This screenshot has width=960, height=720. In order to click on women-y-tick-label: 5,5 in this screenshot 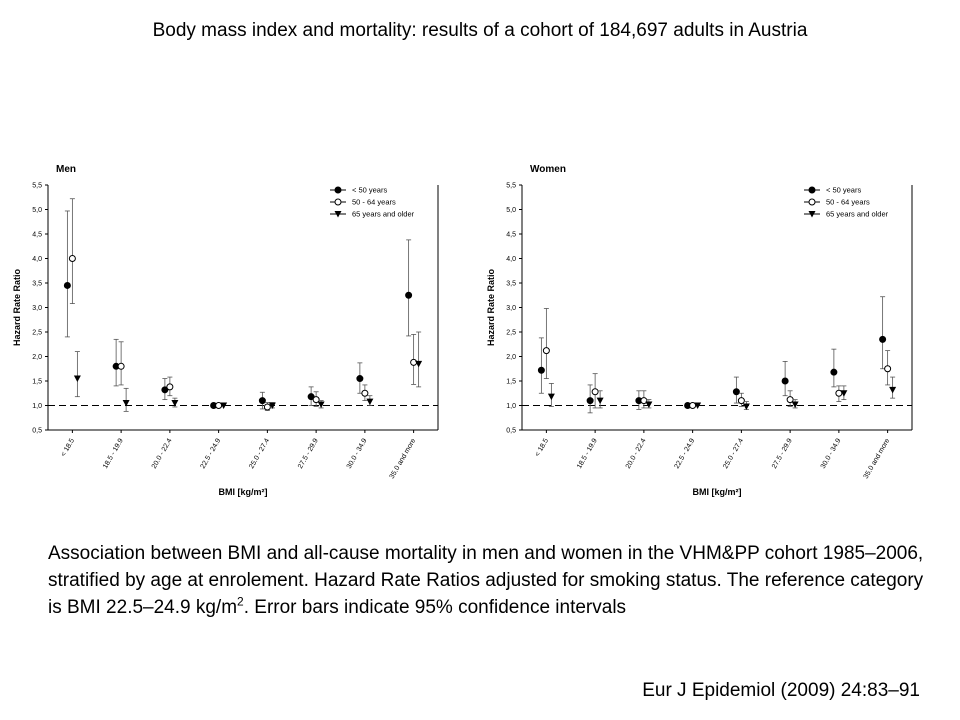, I will do `click(511, 186)`.